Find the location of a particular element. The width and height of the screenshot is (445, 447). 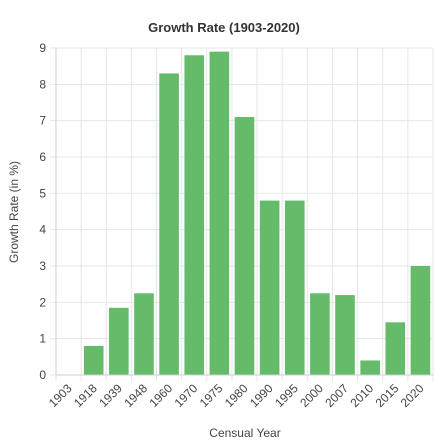

x-tick-label: 1948 is located at coordinates (135, 395).